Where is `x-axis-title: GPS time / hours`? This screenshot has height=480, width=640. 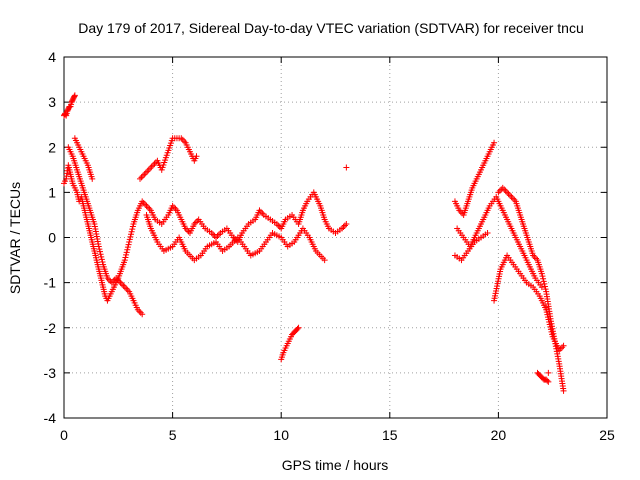 x-axis-title: GPS time / hours is located at coordinates (335, 465).